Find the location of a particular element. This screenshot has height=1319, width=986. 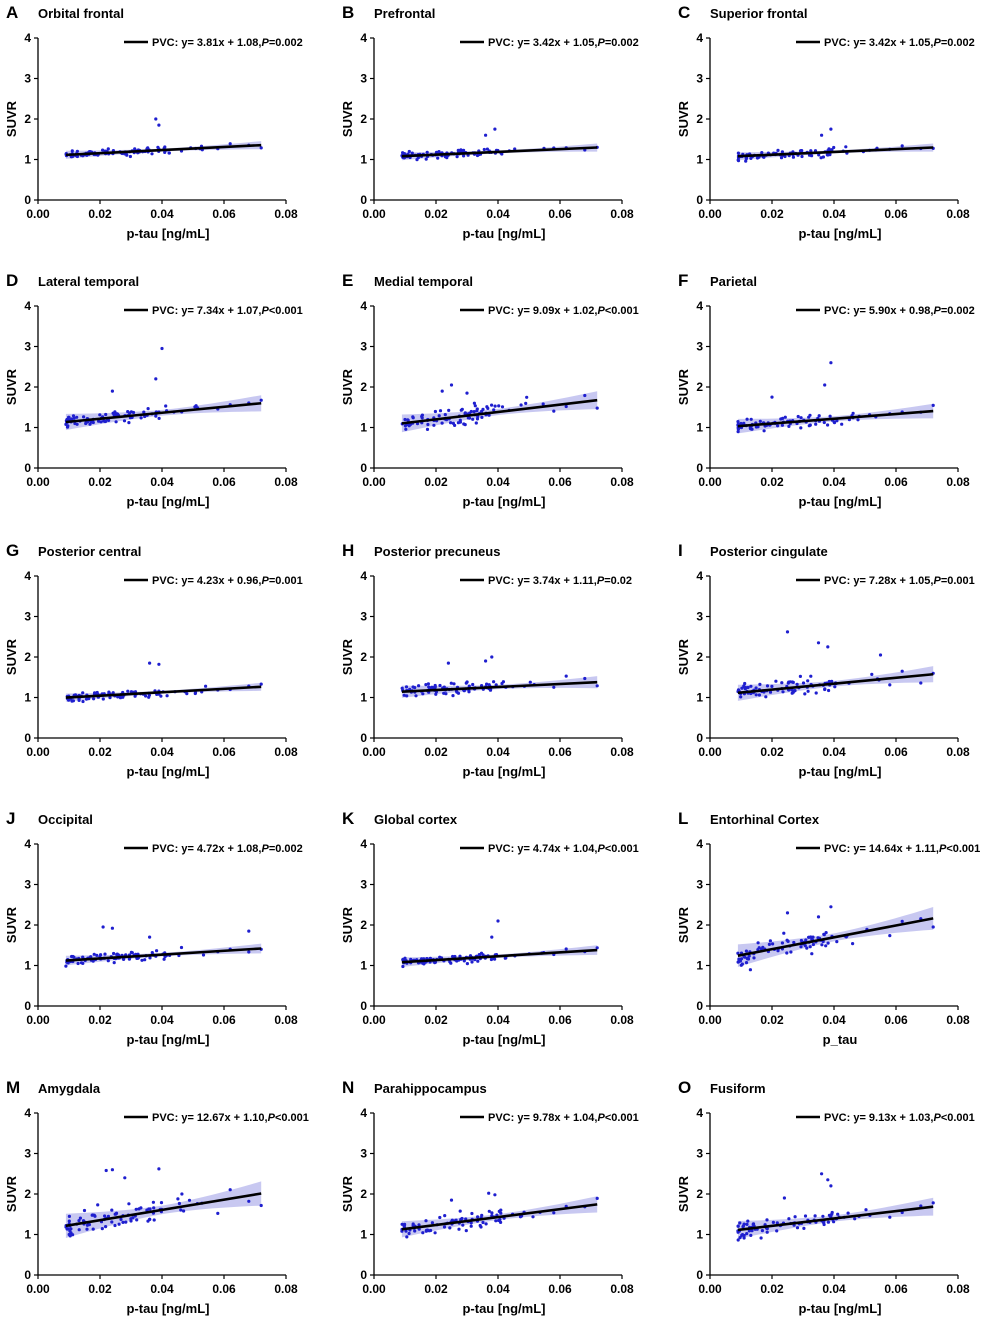

y-axis-label: SUVR is located at coordinates (683, 118).